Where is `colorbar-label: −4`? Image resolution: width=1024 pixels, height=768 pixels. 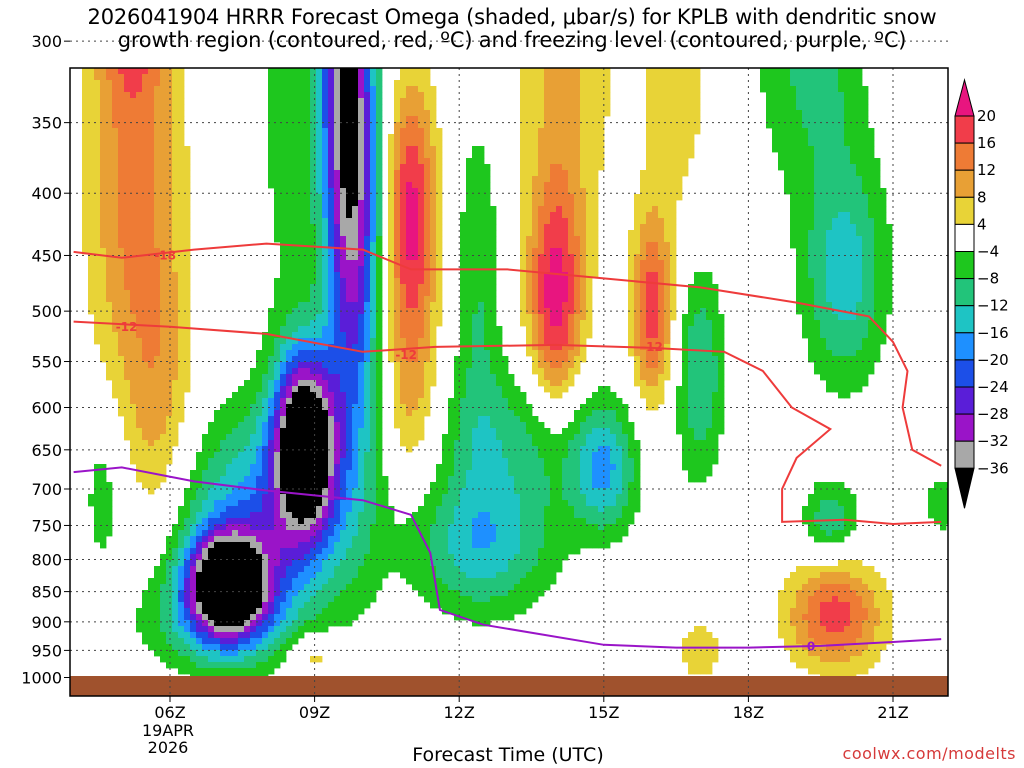
colorbar-label: −4 is located at coordinates (988, 252).